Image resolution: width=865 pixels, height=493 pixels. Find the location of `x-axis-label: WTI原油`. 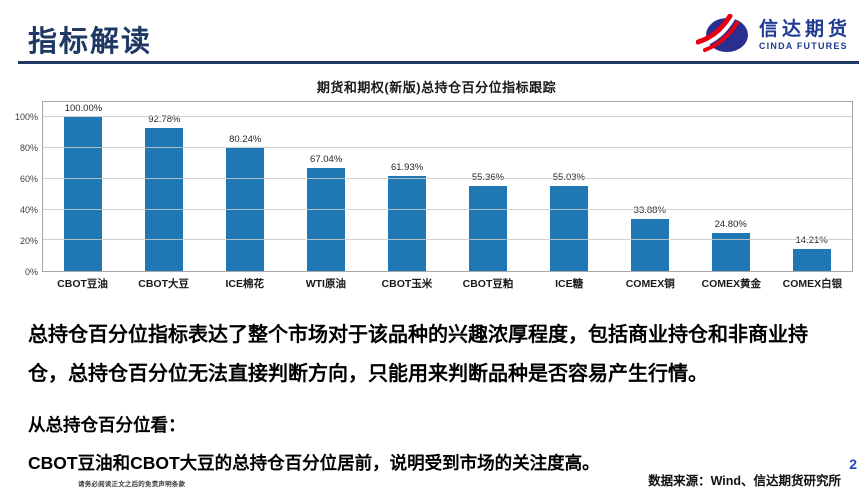

x-axis-label: WTI原油 is located at coordinates (325, 284).